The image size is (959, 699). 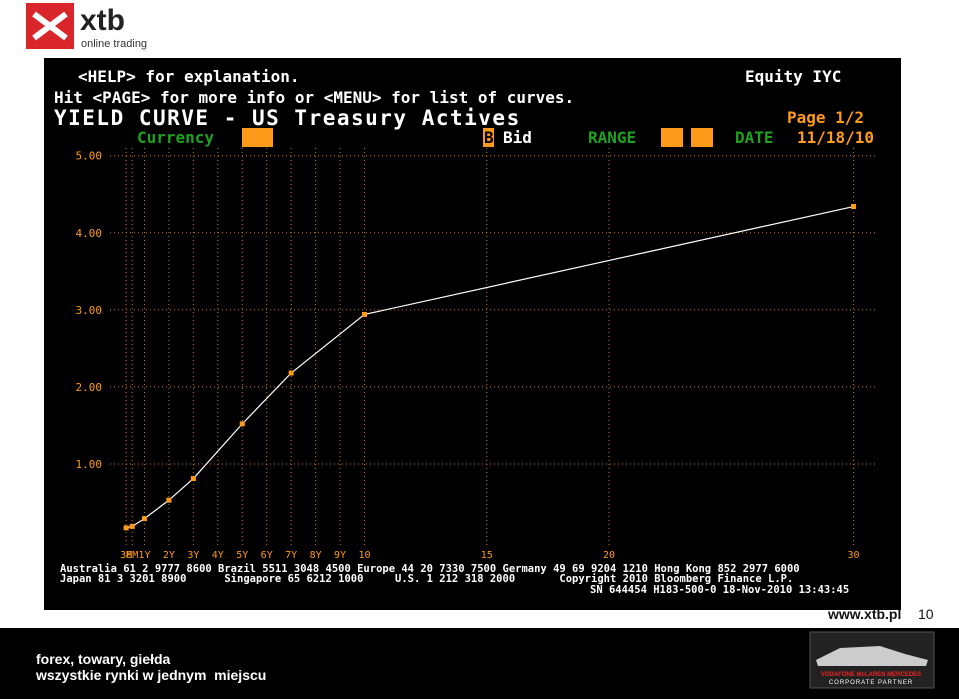 I want to click on slogan: forex, towary, giełda, so click(x=103, y=659).